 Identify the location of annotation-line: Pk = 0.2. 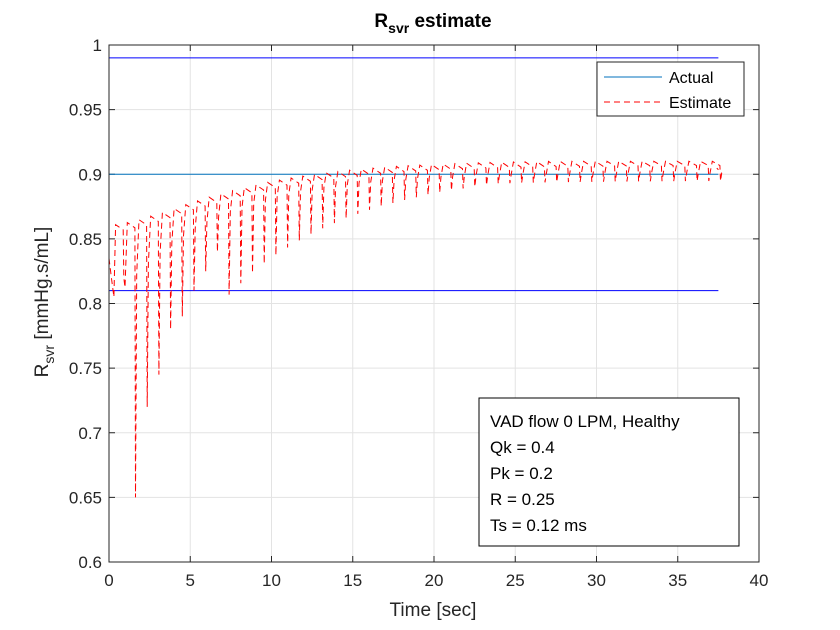
(521, 473).